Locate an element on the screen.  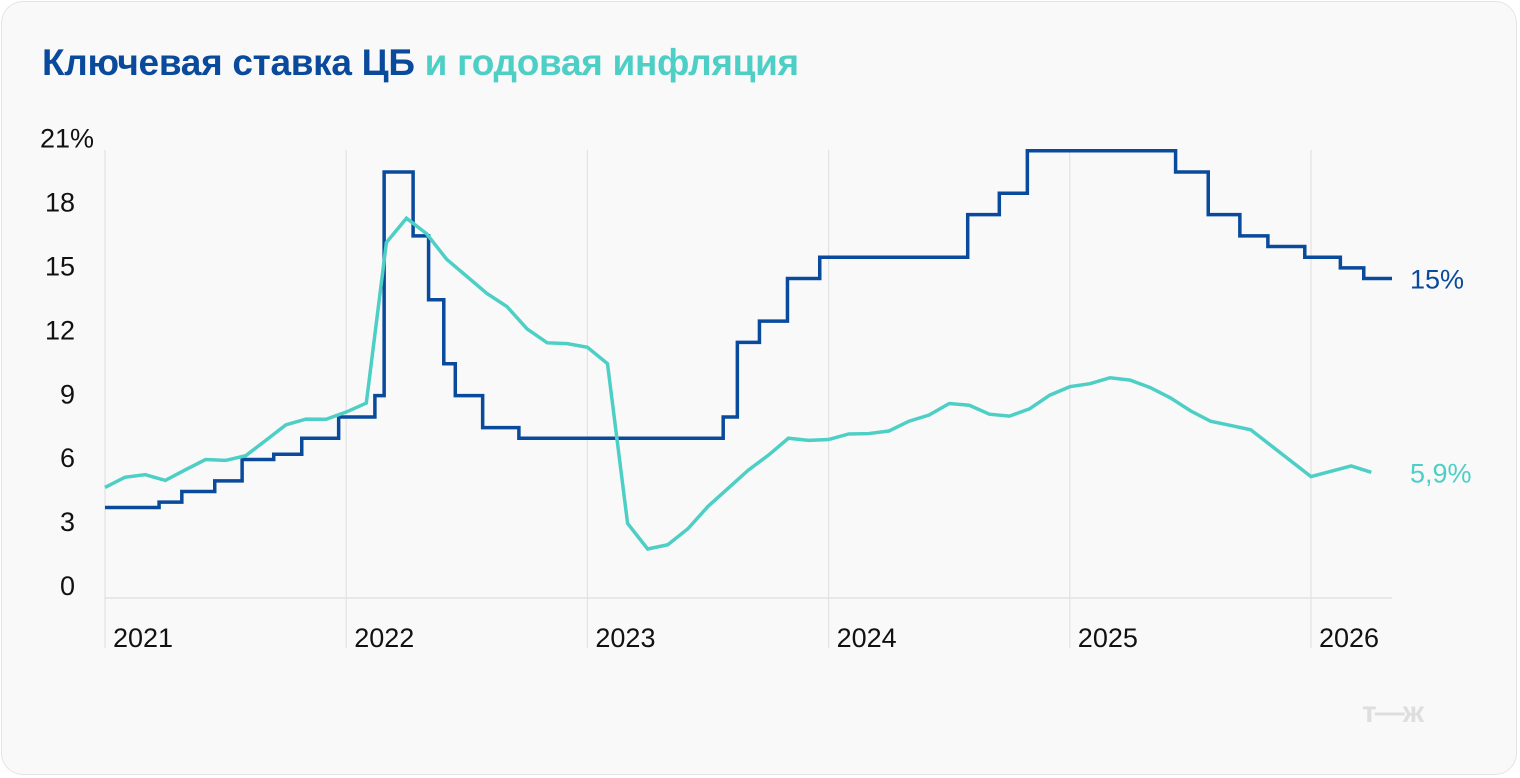
y-tick-label-21: 21% is located at coordinates (67, 139).